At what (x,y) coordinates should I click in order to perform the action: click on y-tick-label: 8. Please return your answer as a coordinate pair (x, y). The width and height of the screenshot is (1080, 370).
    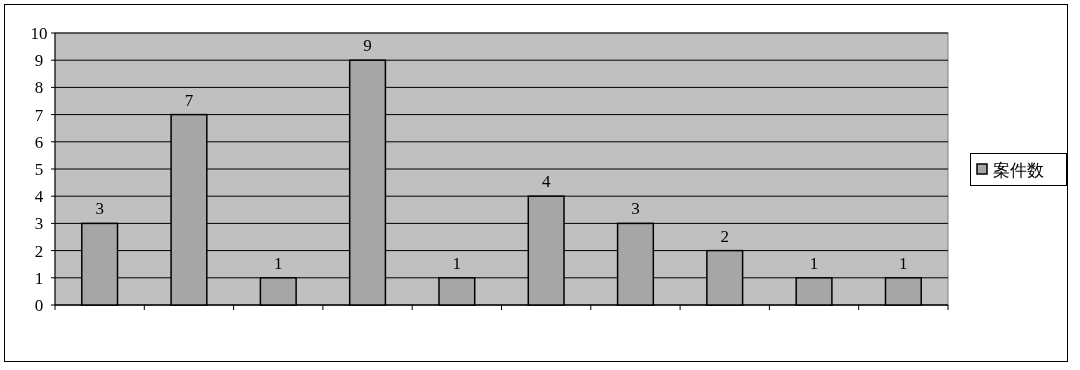
    Looking at the image, I should click on (39, 88).